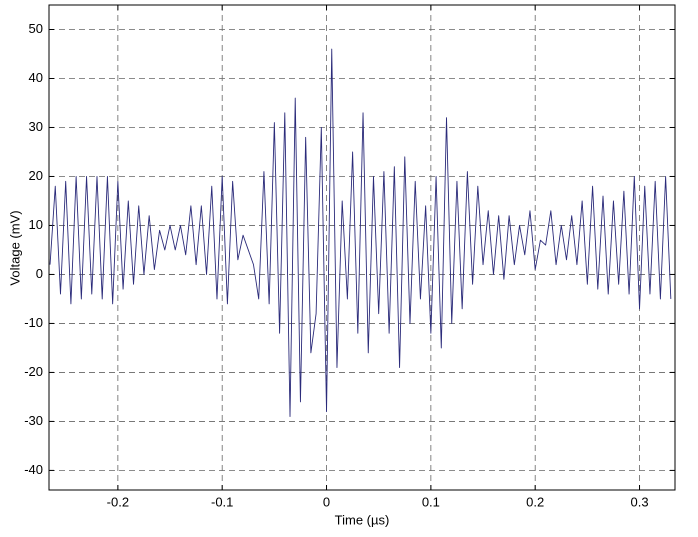  Describe the element at coordinates (33, 469) in the screenshot. I see `y-tick-label: -40` at that location.